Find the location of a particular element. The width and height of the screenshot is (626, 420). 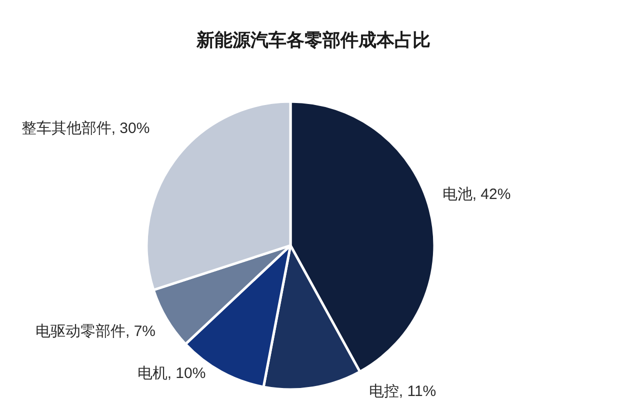

slice-label: 电驱动零部件, 7% is located at coordinates (95, 331).